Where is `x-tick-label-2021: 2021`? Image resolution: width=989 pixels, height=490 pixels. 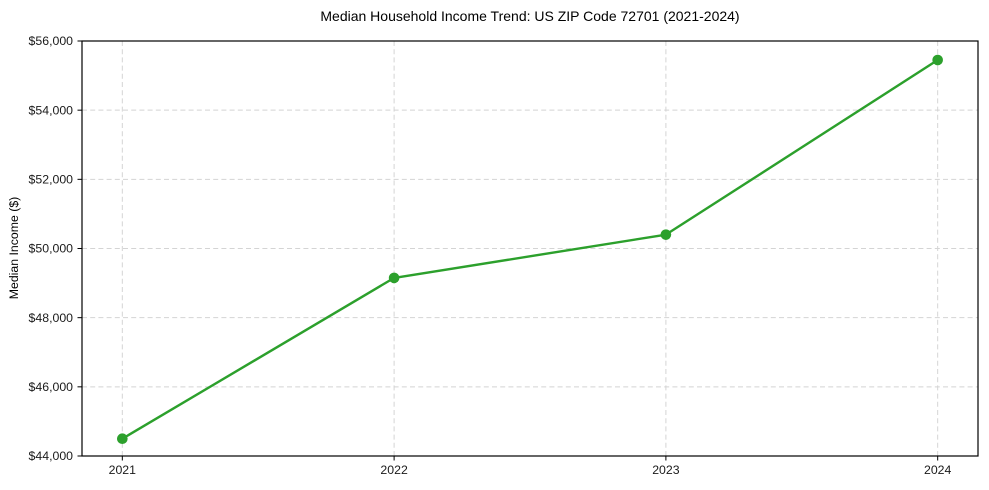 x-tick-label-2021: 2021 is located at coordinates (123, 470).